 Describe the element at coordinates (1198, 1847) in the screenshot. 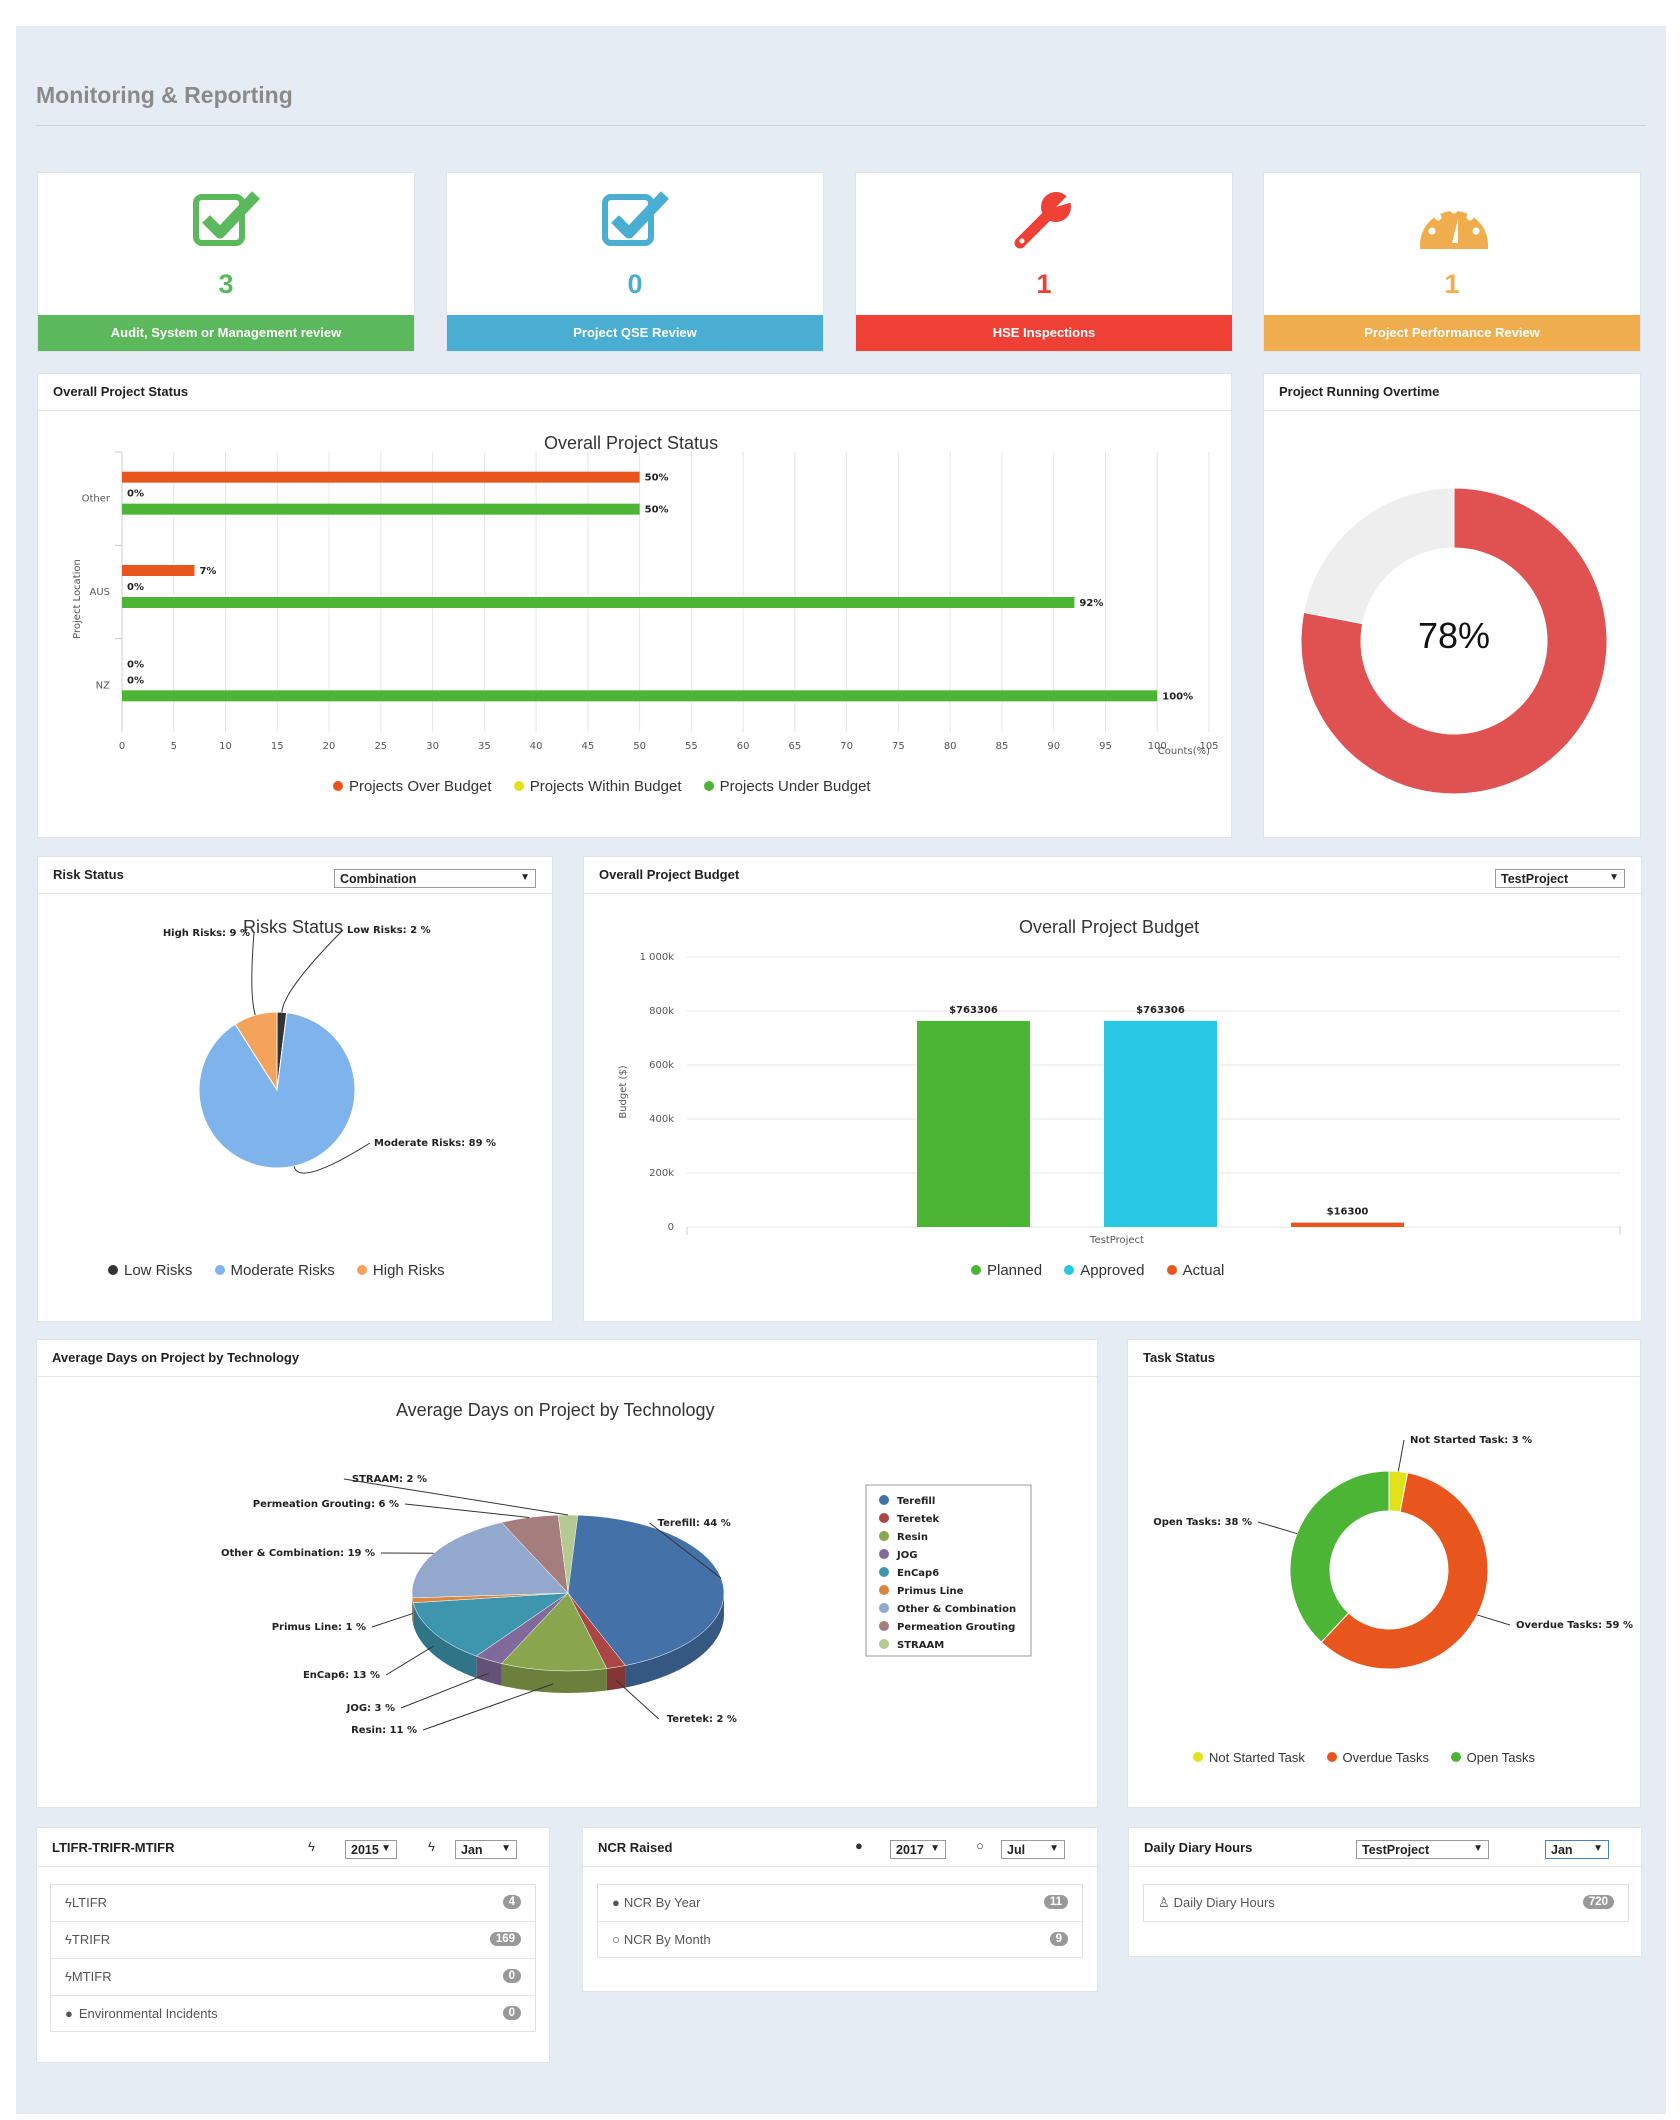

I see `panel-title: Daily Diary Hours` at that location.